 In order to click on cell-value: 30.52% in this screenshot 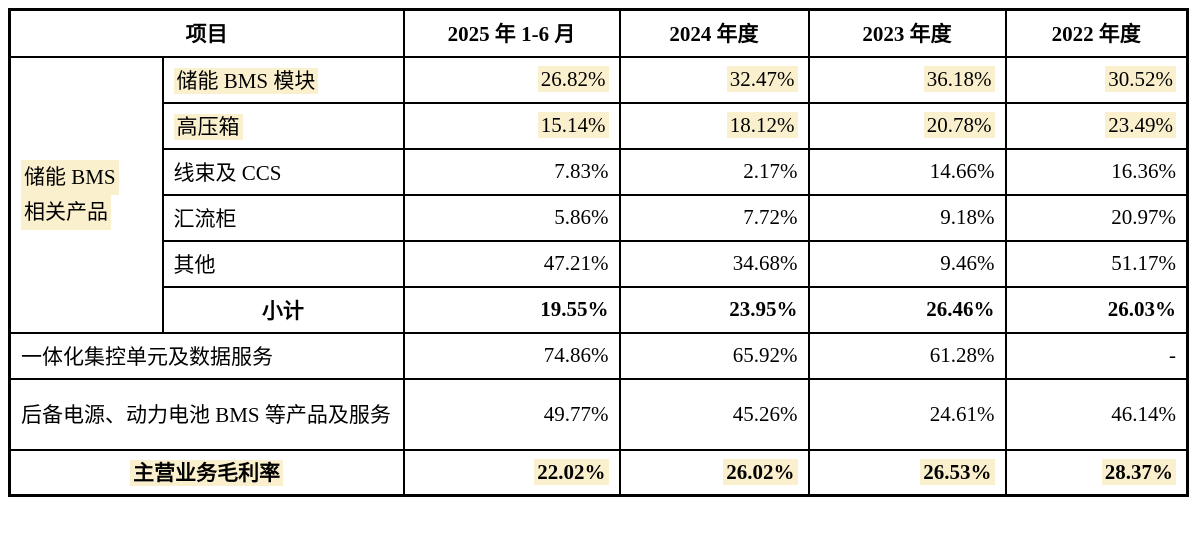, I will do `click(1096, 79)`.